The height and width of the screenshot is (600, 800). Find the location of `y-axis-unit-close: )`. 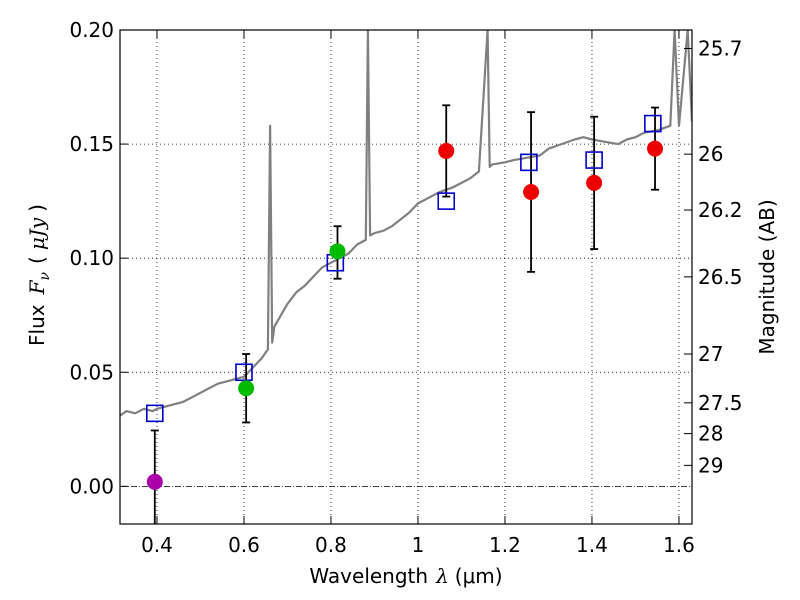

y-axis-unit-close: ) is located at coordinates (37, 208).